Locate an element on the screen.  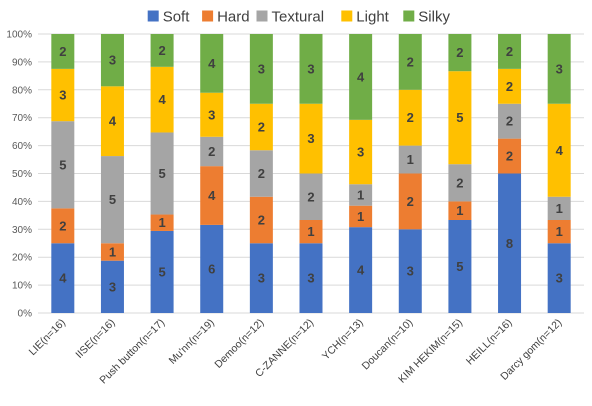
bar-group-darcy-gom-n-12: 3 1 1 4 3 is located at coordinates (559, 173).